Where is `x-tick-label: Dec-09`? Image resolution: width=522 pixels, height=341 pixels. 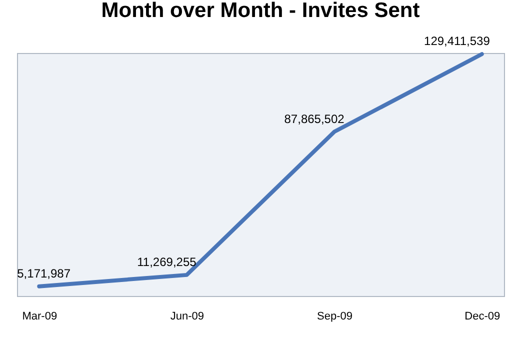 x-tick-label: Dec-09 is located at coordinates (482, 316).